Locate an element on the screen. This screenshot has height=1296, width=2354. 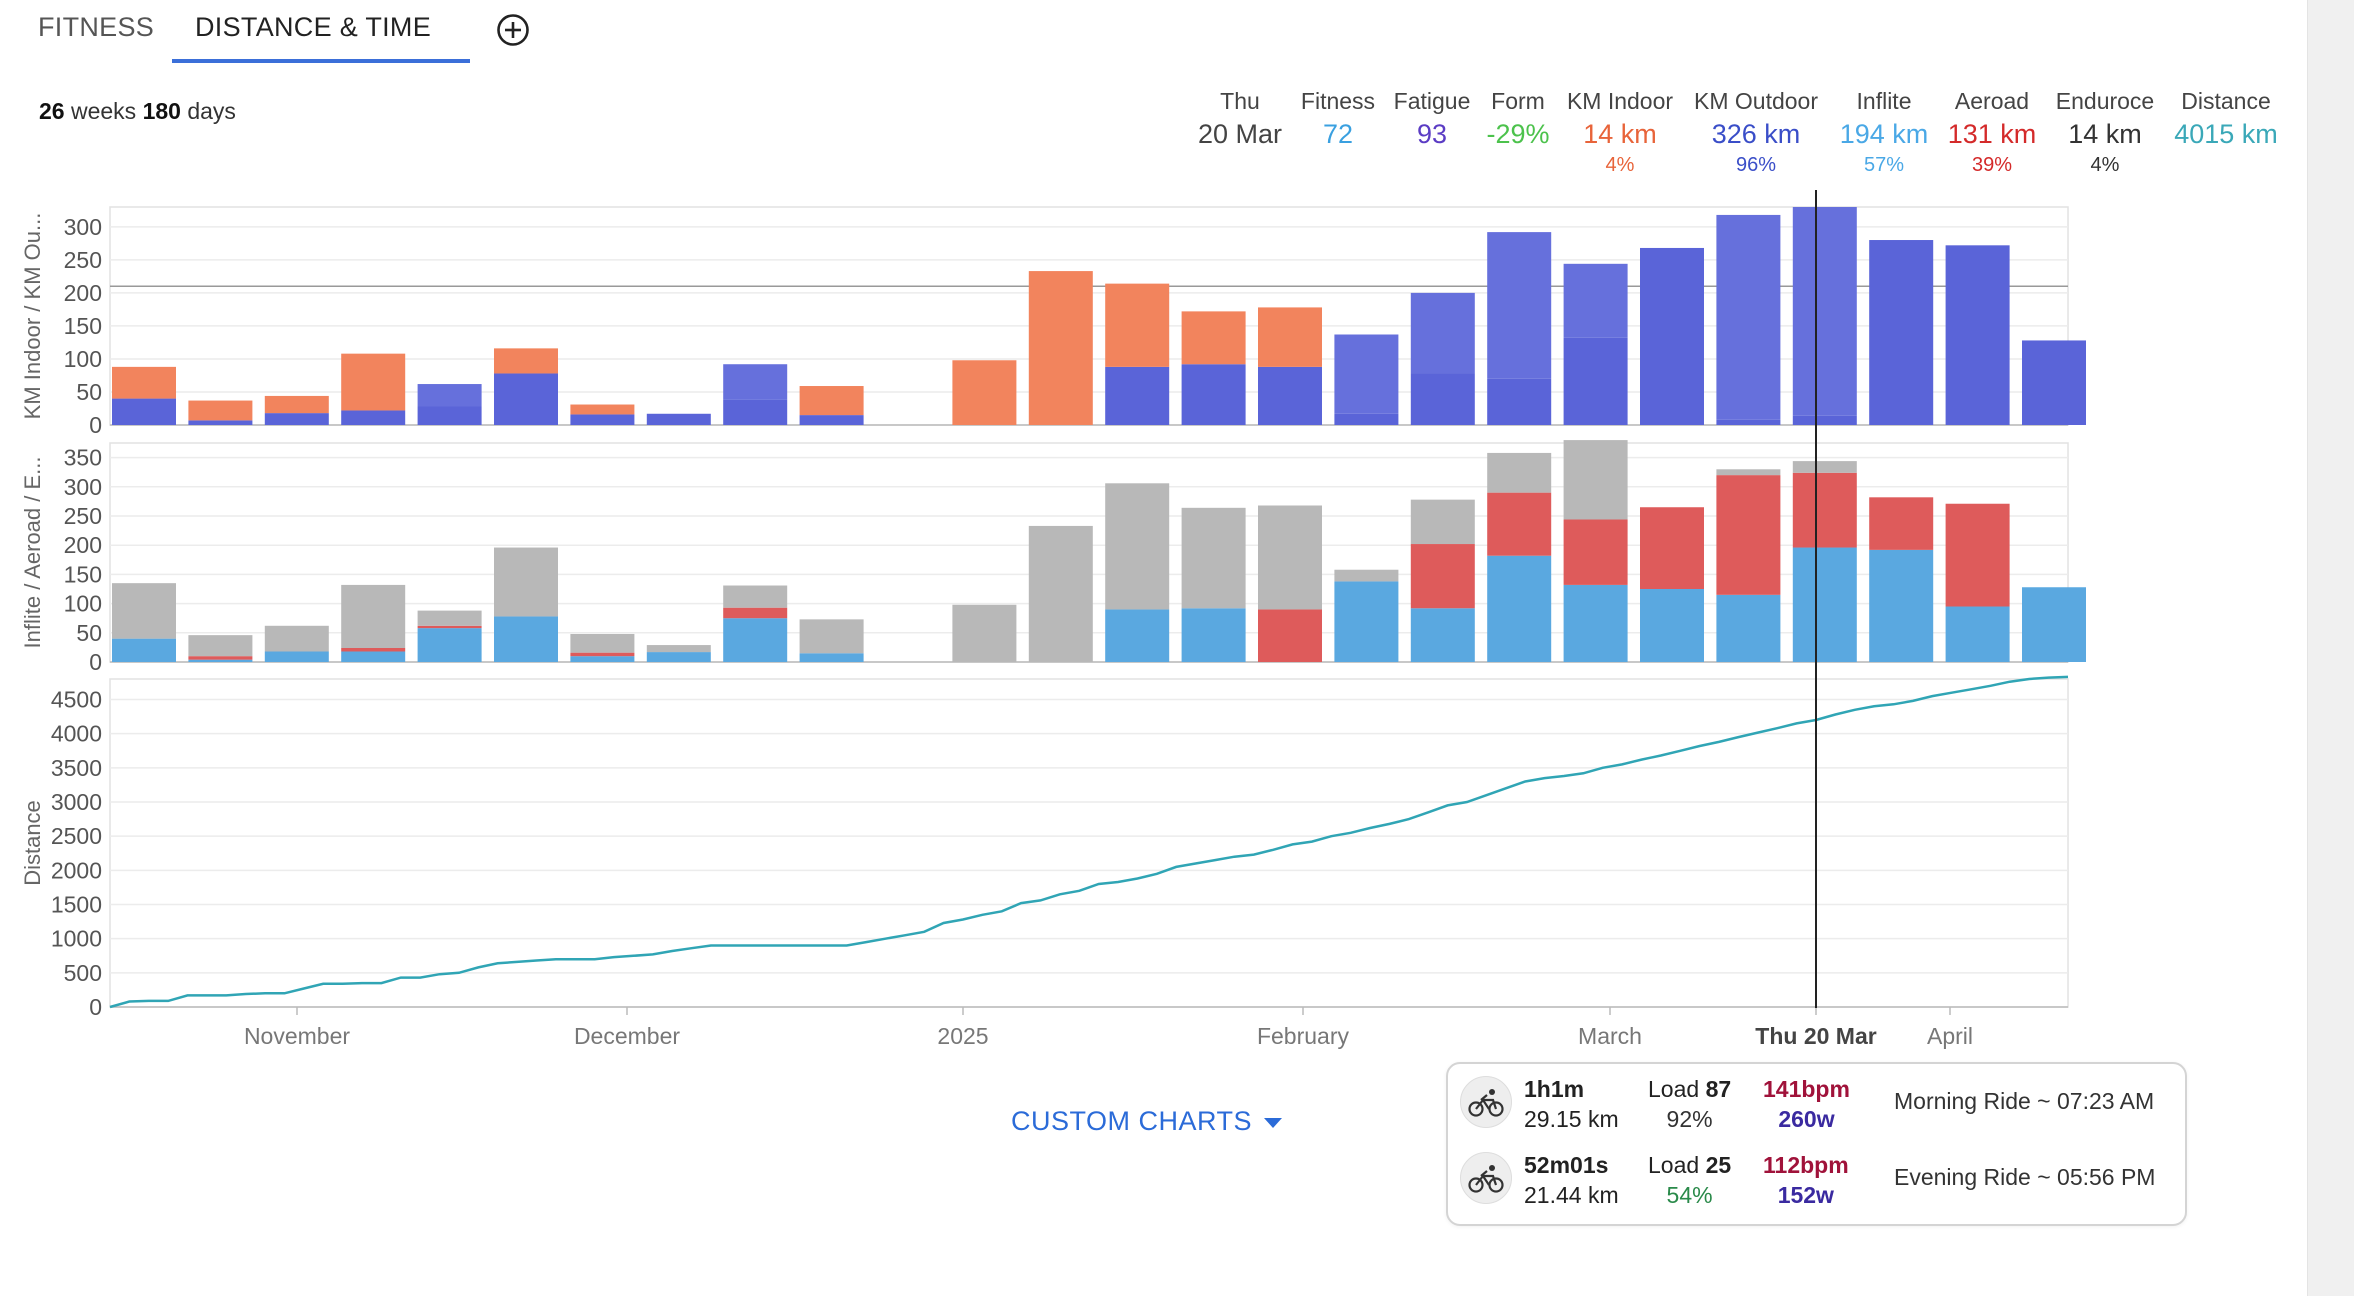
x-tick-label: December is located at coordinates (627, 1036).